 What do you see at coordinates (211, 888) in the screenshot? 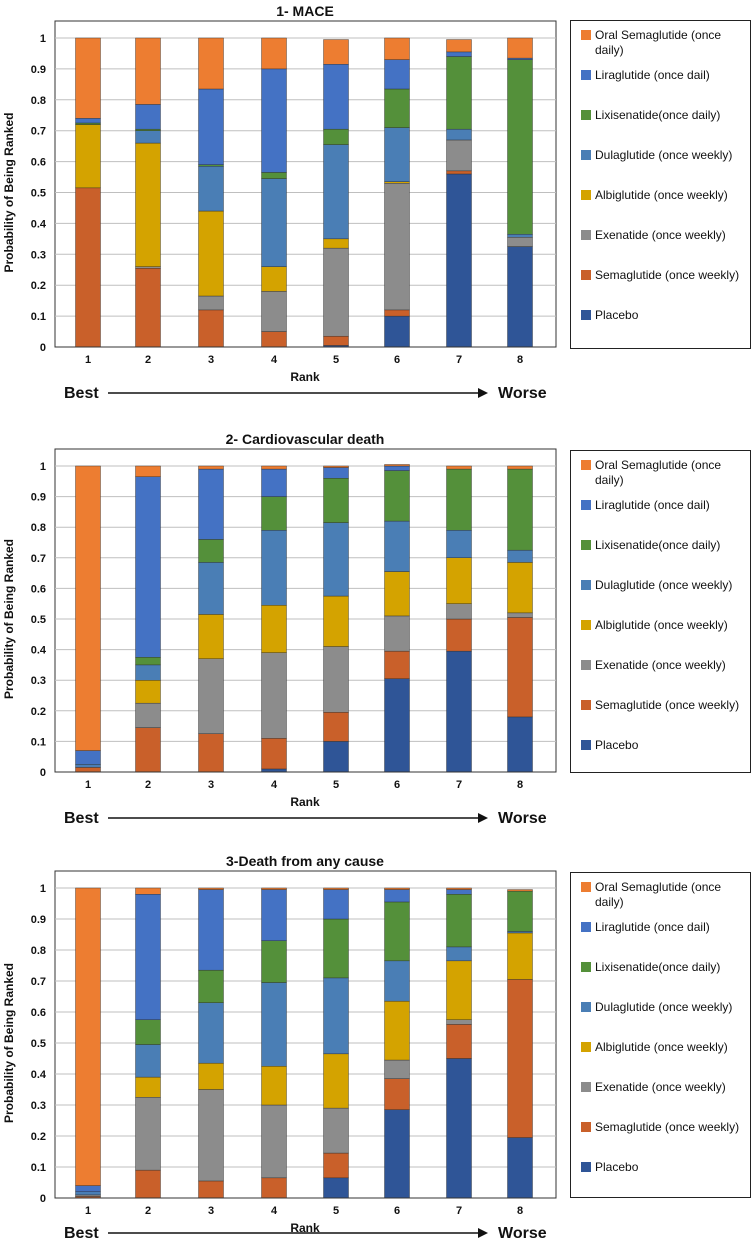
I see `bar-segment-3-rank3-s7` at bounding box center [211, 888].